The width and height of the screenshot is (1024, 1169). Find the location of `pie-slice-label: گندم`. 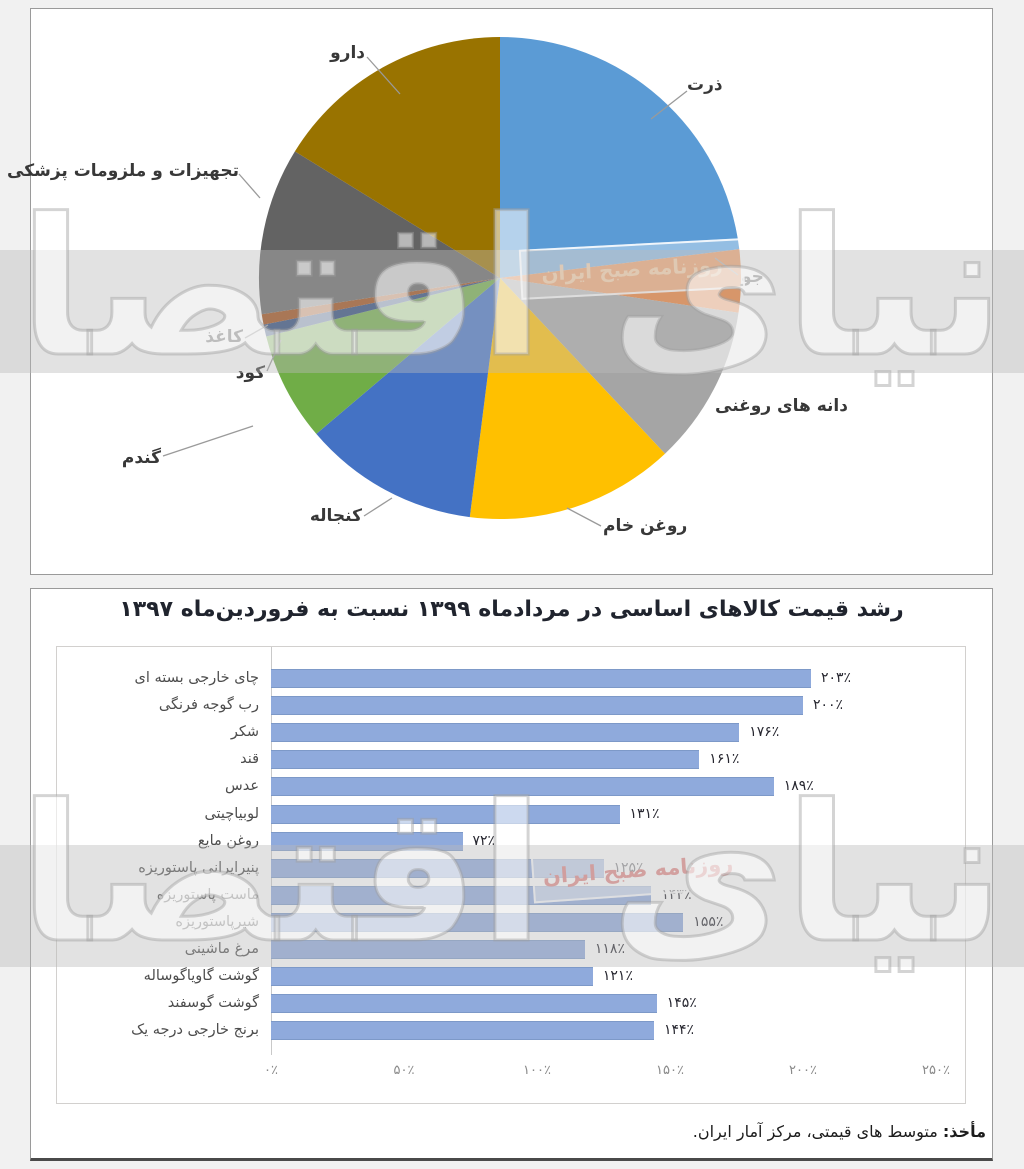

pie-slice-label: گندم is located at coordinates (141, 458).